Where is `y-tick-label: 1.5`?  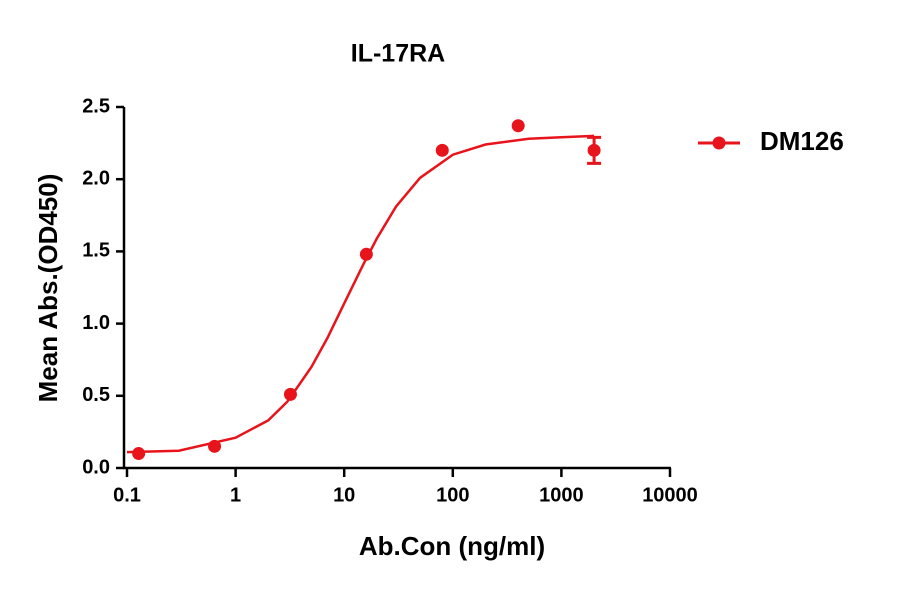
y-tick-label: 1.5 is located at coordinates (96, 251).